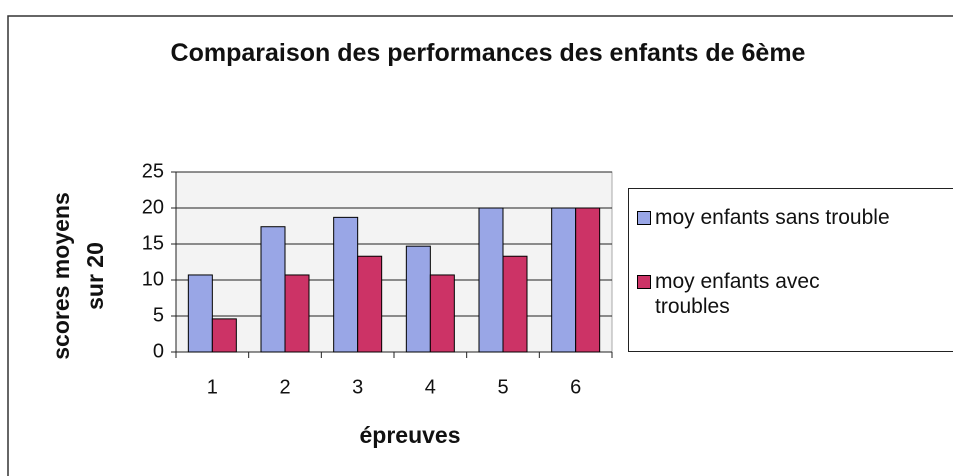 The height and width of the screenshot is (476, 953). I want to click on y-tick-label: 0, so click(158, 351).